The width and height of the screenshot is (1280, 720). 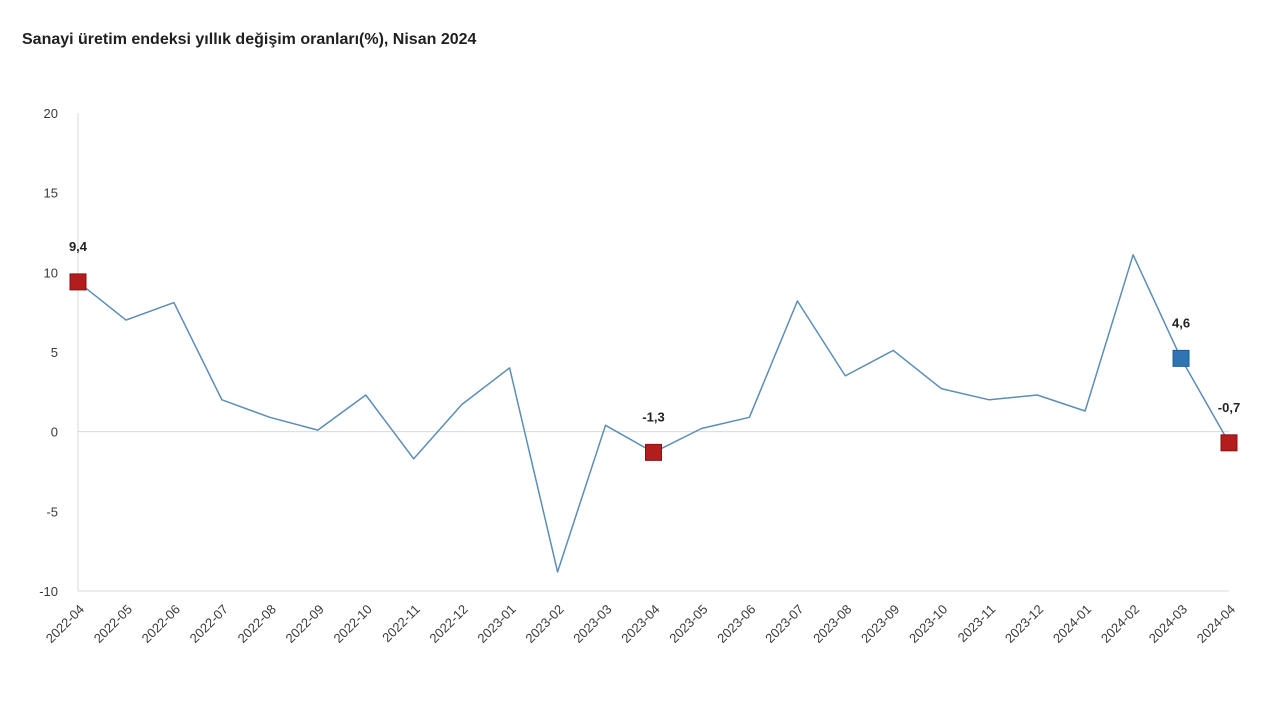 I want to click on x-tick-label: 2023-03, so click(x=592, y=624).